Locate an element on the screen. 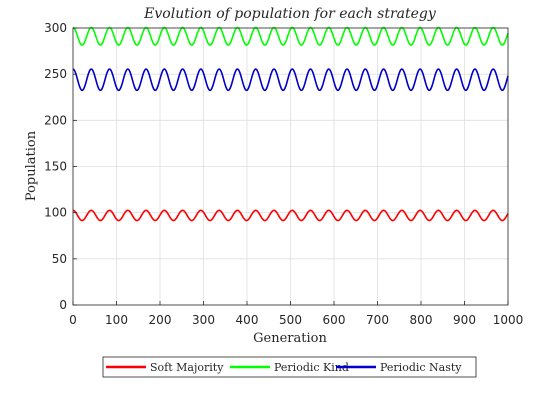 This screenshot has width=560, height=420. y-tick-label-1: 50 is located at coordinates (59, 259).